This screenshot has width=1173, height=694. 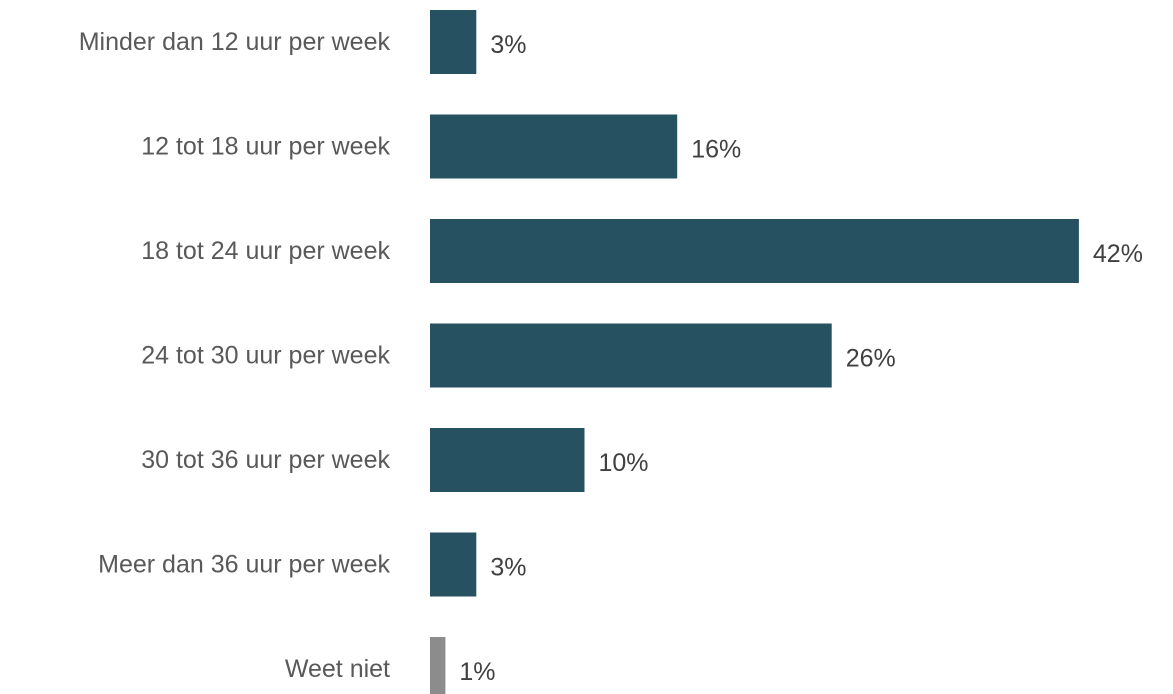 I want to click on bar-minder-dan-12-uur-per-week, so click(x=453, y=42).